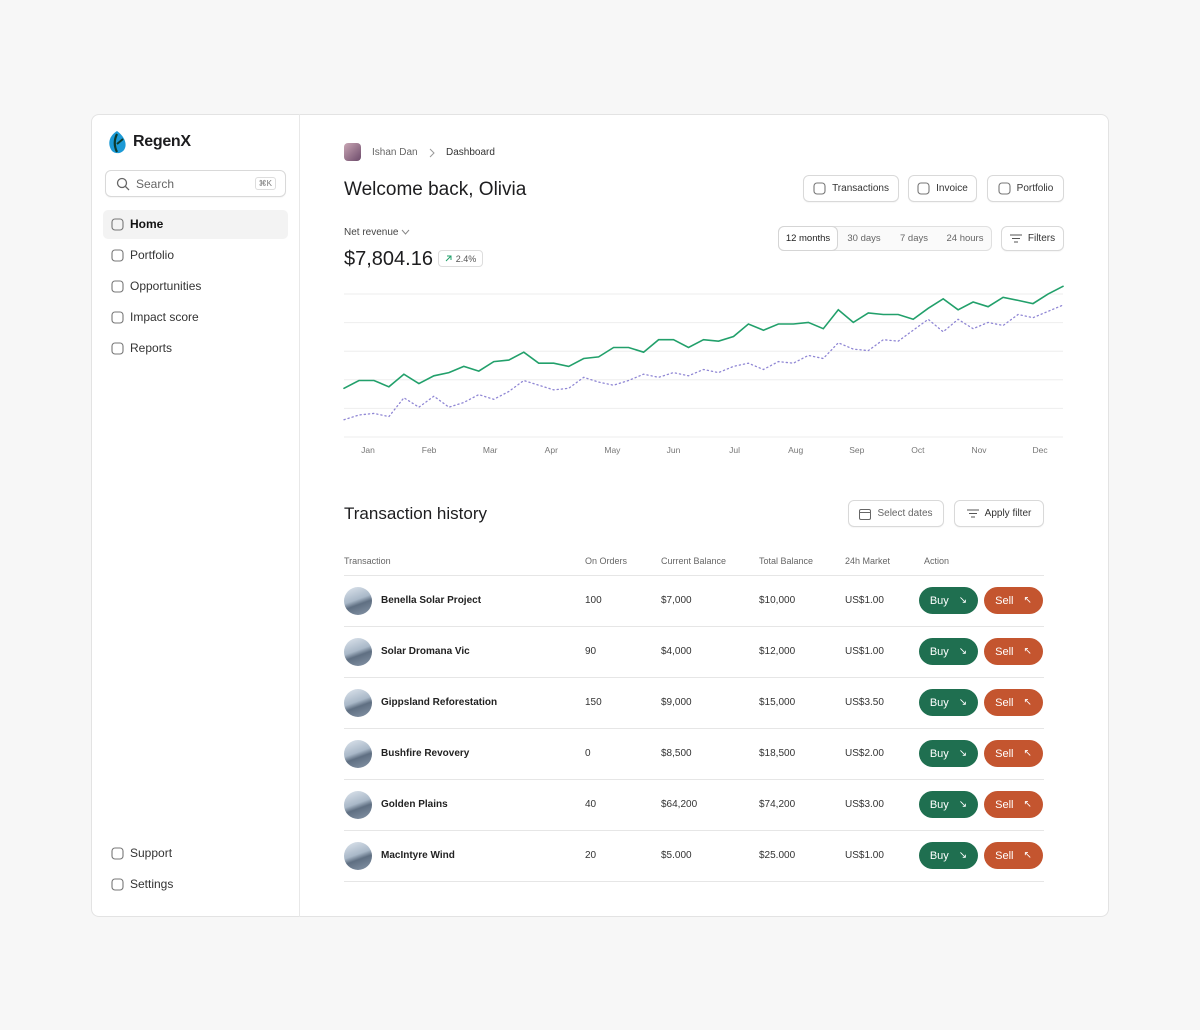  I want to click on breadcrumb-item: Ishan Dan, so click(395, 152).